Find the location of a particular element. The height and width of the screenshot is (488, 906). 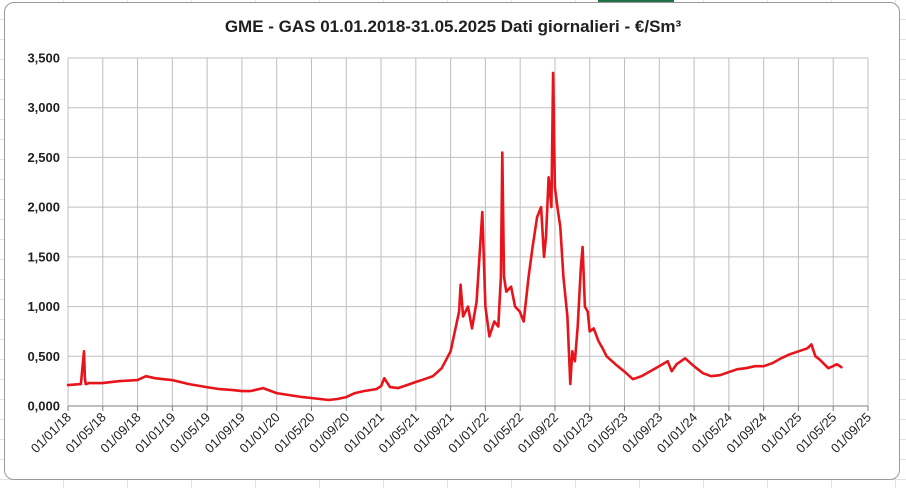

y-tick-label: 0,500 is located at coordinates (43, 356).